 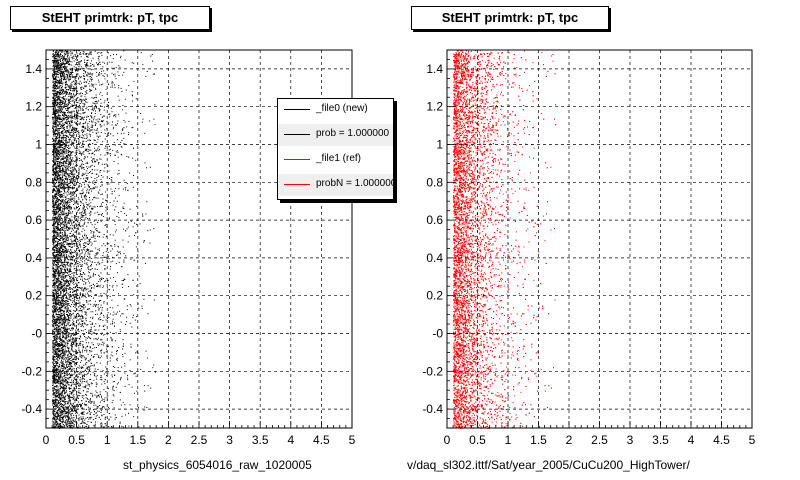 I want to click on scatter-points, so click(x=104, y=239).